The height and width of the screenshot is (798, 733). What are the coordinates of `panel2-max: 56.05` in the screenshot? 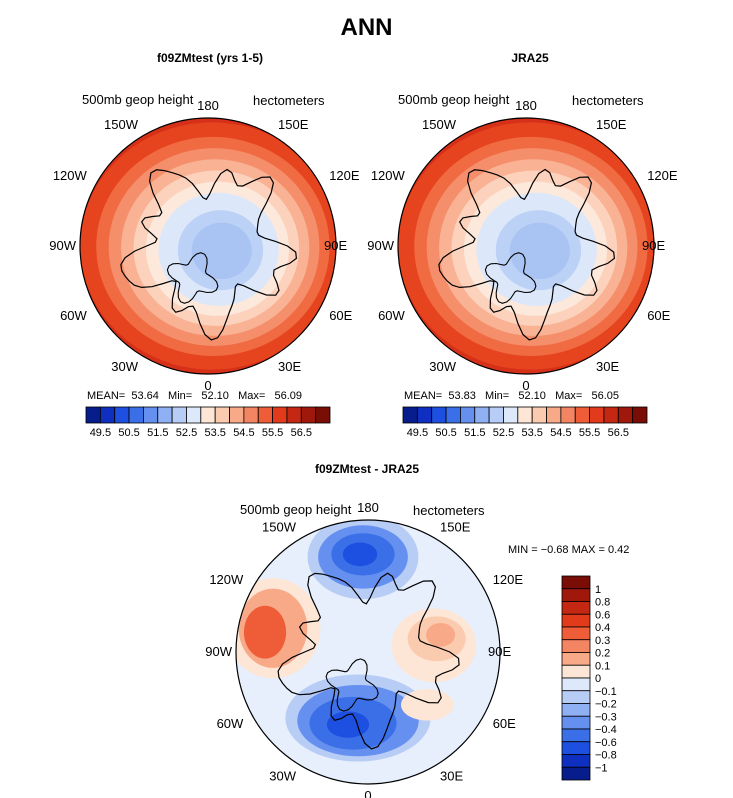 It's located at (605, 396).